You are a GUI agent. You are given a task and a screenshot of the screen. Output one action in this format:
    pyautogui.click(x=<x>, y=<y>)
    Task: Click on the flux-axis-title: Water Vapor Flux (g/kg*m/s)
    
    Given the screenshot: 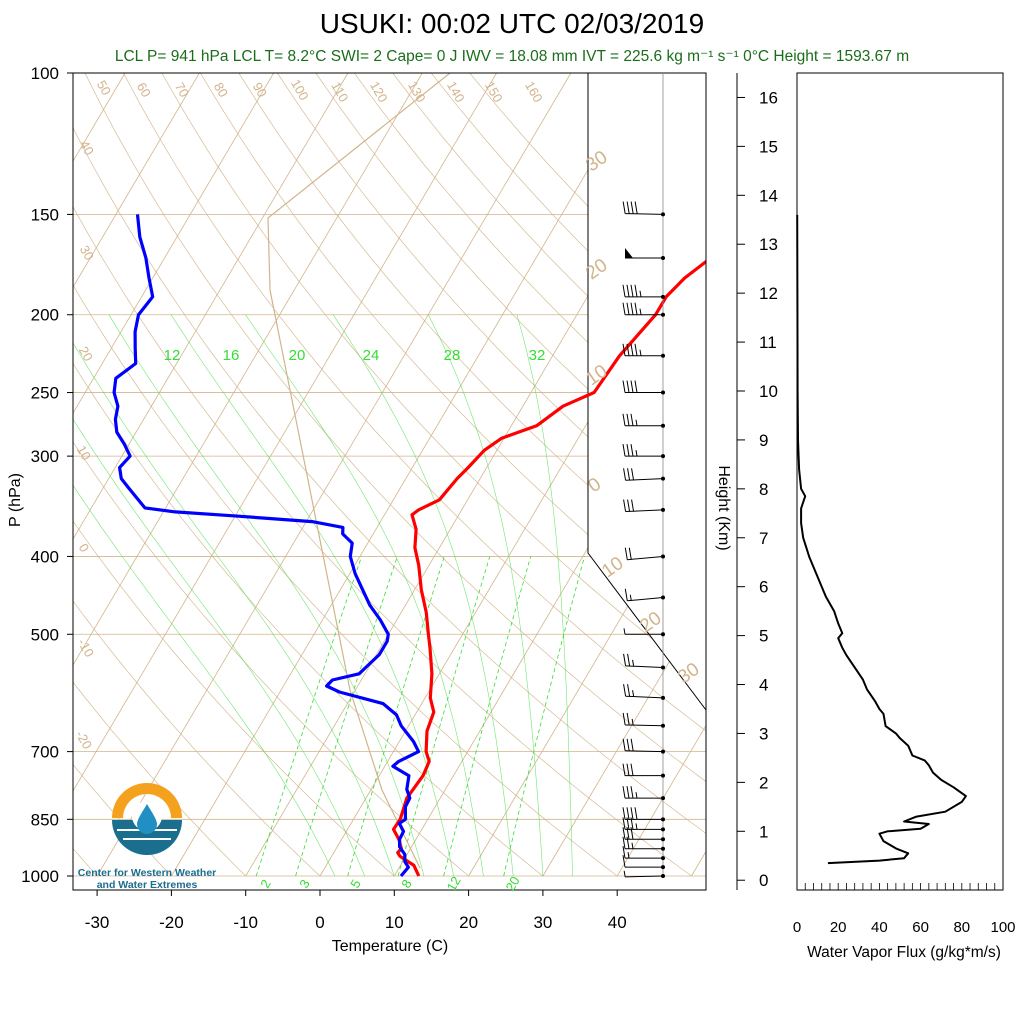 What is the action you would take?
    pyautogui.click(x=904, y=952)
    